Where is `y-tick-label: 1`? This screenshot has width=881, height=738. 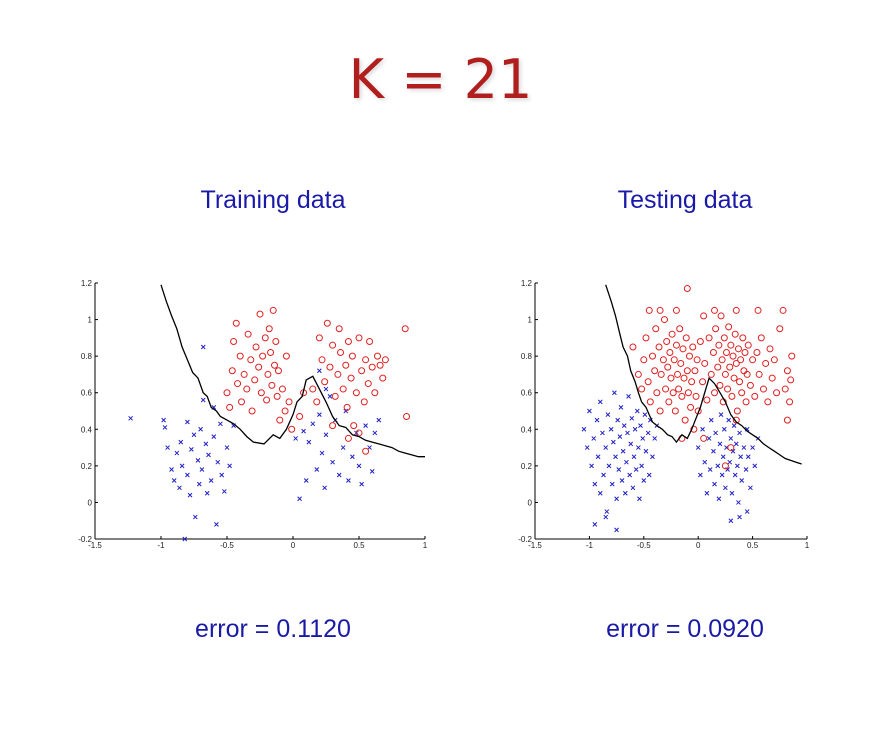
y-tick-label: 1 is located at coordinates (530, 320).